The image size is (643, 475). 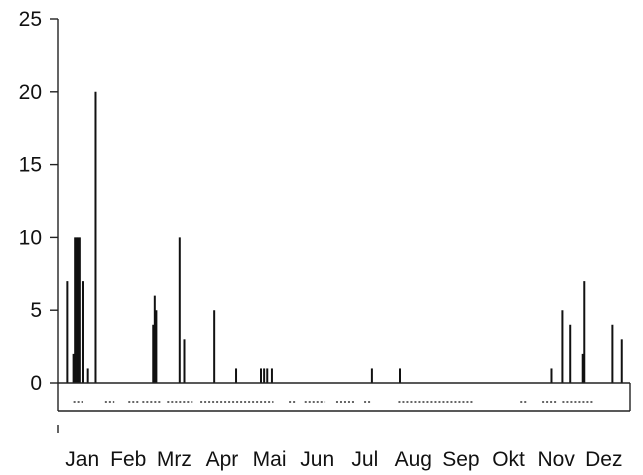 I want to click on y-tick-label-0: 0, so click(x=36, y=383).